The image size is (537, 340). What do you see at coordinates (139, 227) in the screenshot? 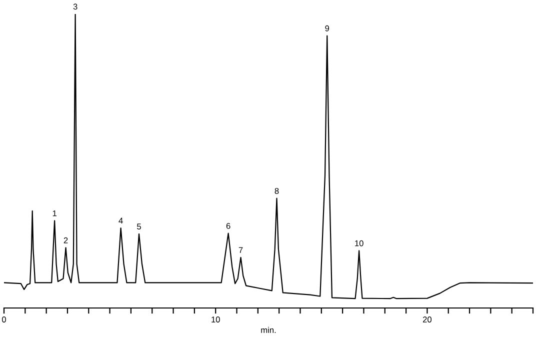
I see `annotation: 5` at bounding box center [139, 227].